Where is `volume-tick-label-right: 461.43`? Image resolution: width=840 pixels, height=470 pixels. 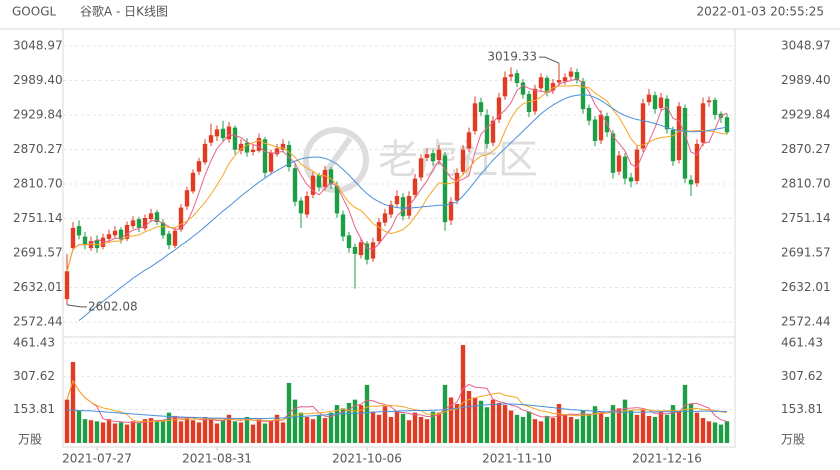 volume-tick-label-right: 461.43 is located at coordinates (802, 343).